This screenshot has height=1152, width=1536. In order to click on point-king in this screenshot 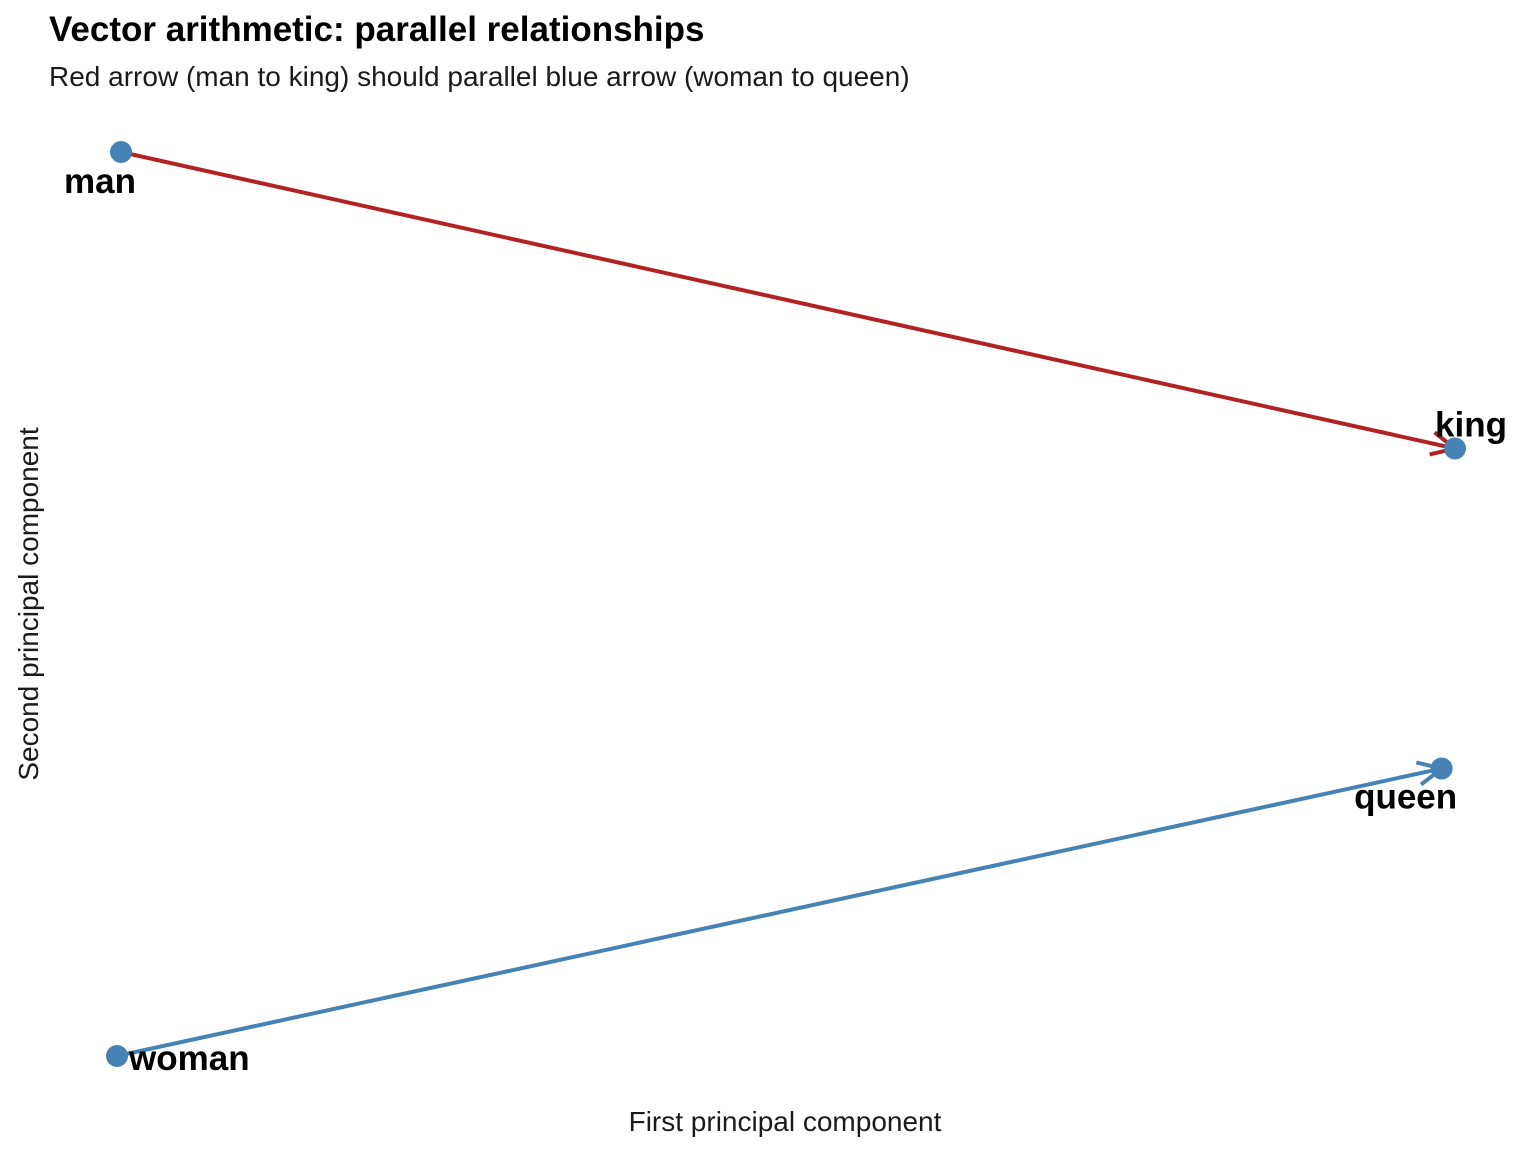, I will do `click(1455, 448)`.